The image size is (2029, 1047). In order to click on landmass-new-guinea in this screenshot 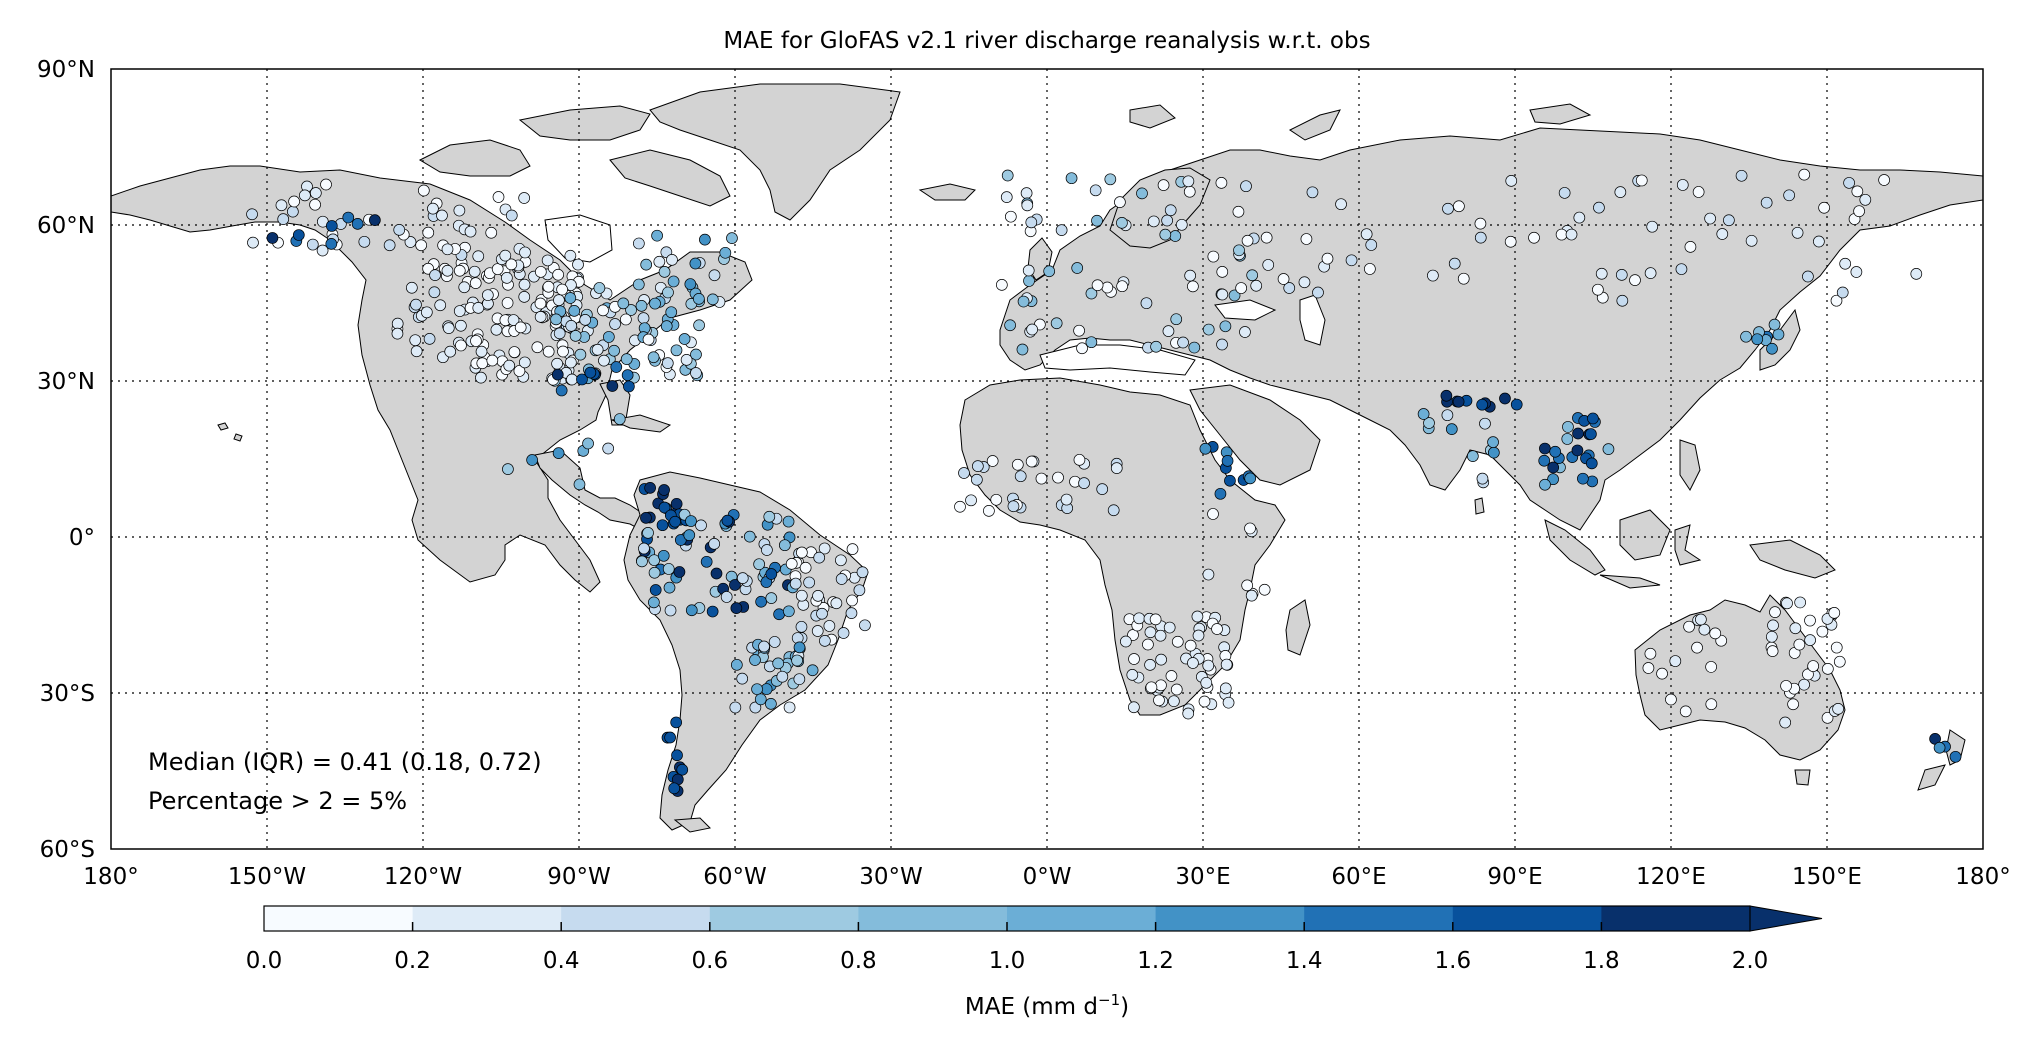, I will do `click(1792, 559)`.